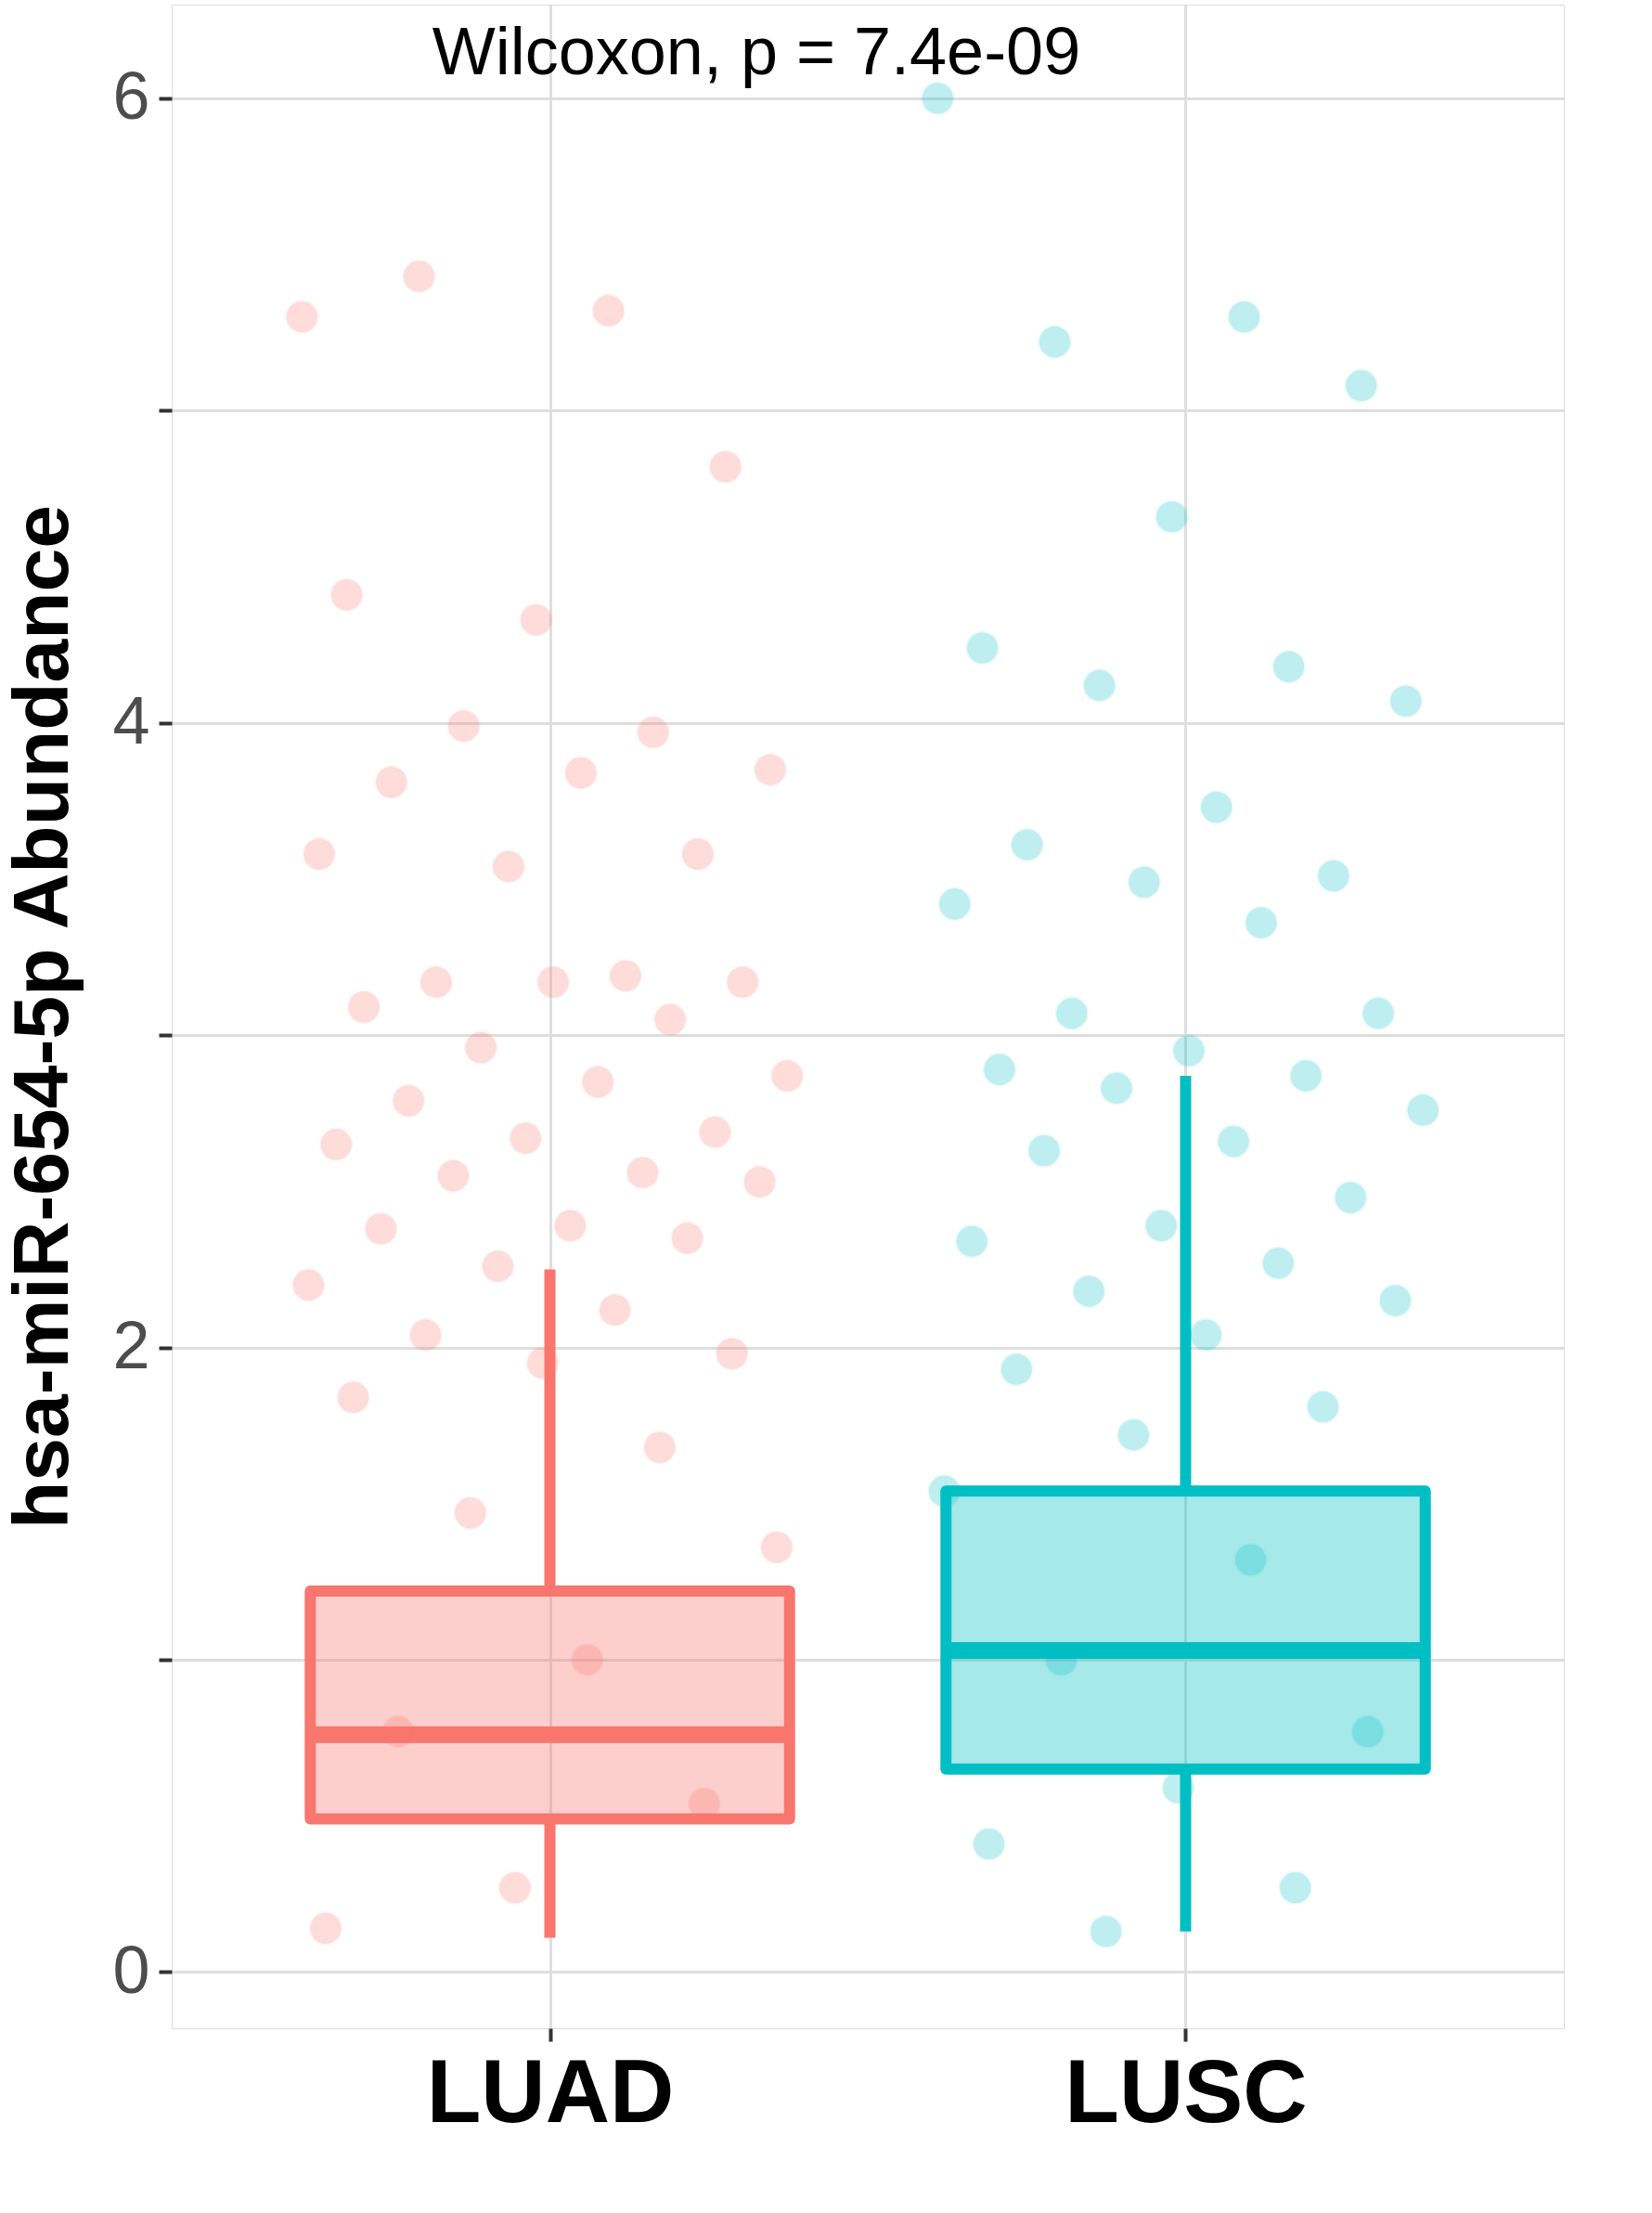 Image resolution: width=1652 pixels, height=2213 pixels. Describe the element at coordinates (131, 1969) in the screenshot. I see `y-tick-label: 0` at that location.